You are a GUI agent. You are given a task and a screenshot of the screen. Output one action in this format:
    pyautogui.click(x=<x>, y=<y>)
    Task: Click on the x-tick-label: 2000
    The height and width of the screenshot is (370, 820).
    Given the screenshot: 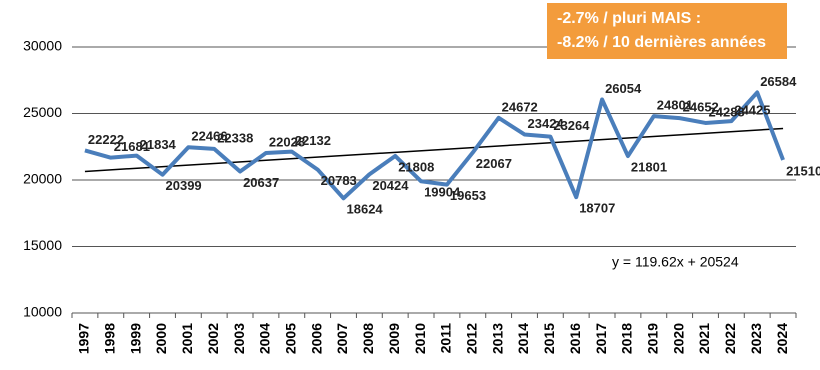 What is the action you would take?
    pyautogui.click(x=161, y=338)
    